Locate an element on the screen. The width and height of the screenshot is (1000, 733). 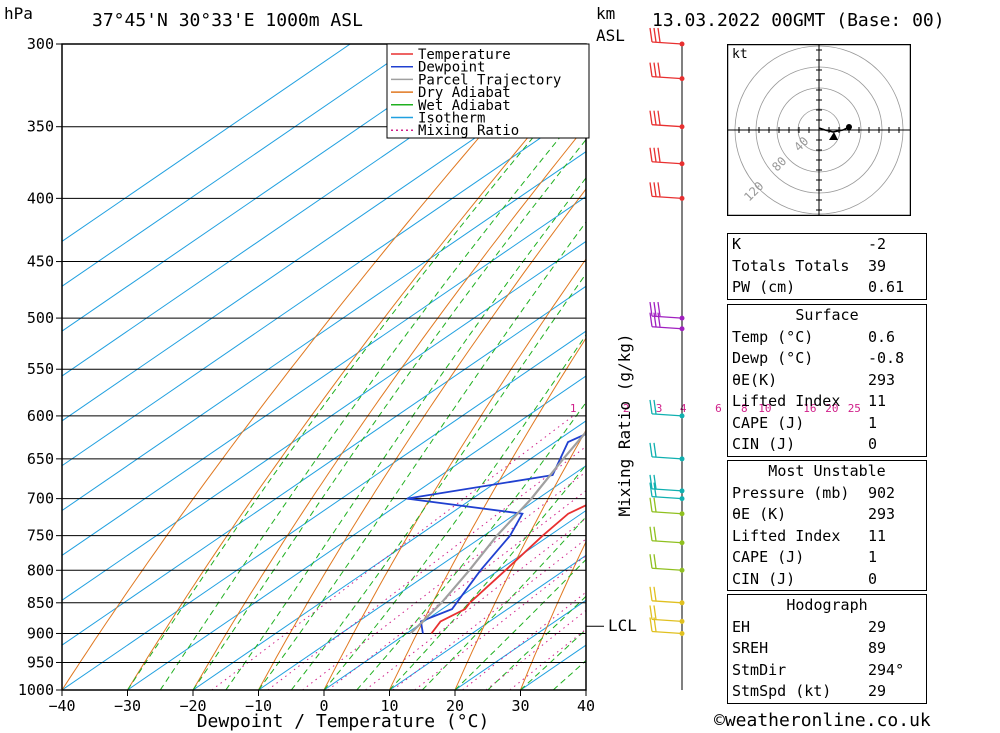
index-label: Pressure (mb) is located at coordinates (791, 492).